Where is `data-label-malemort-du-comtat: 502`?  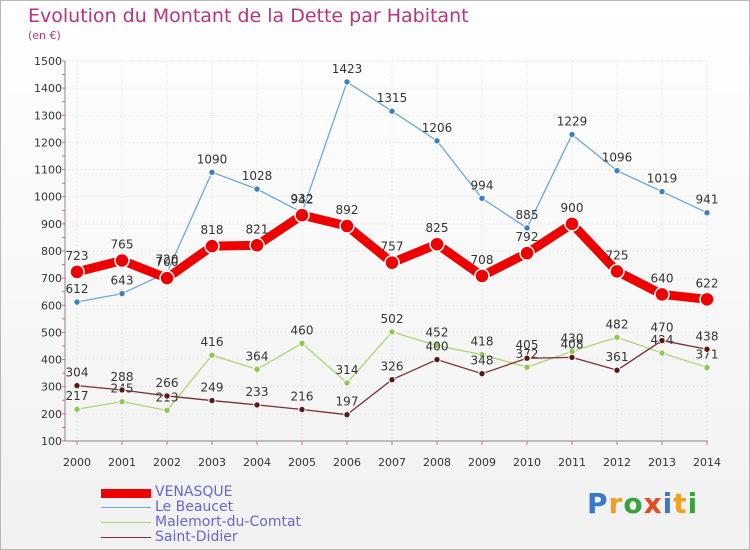
data-label-malemort-du-comtat: 502 is located at coordinates (392, 319).